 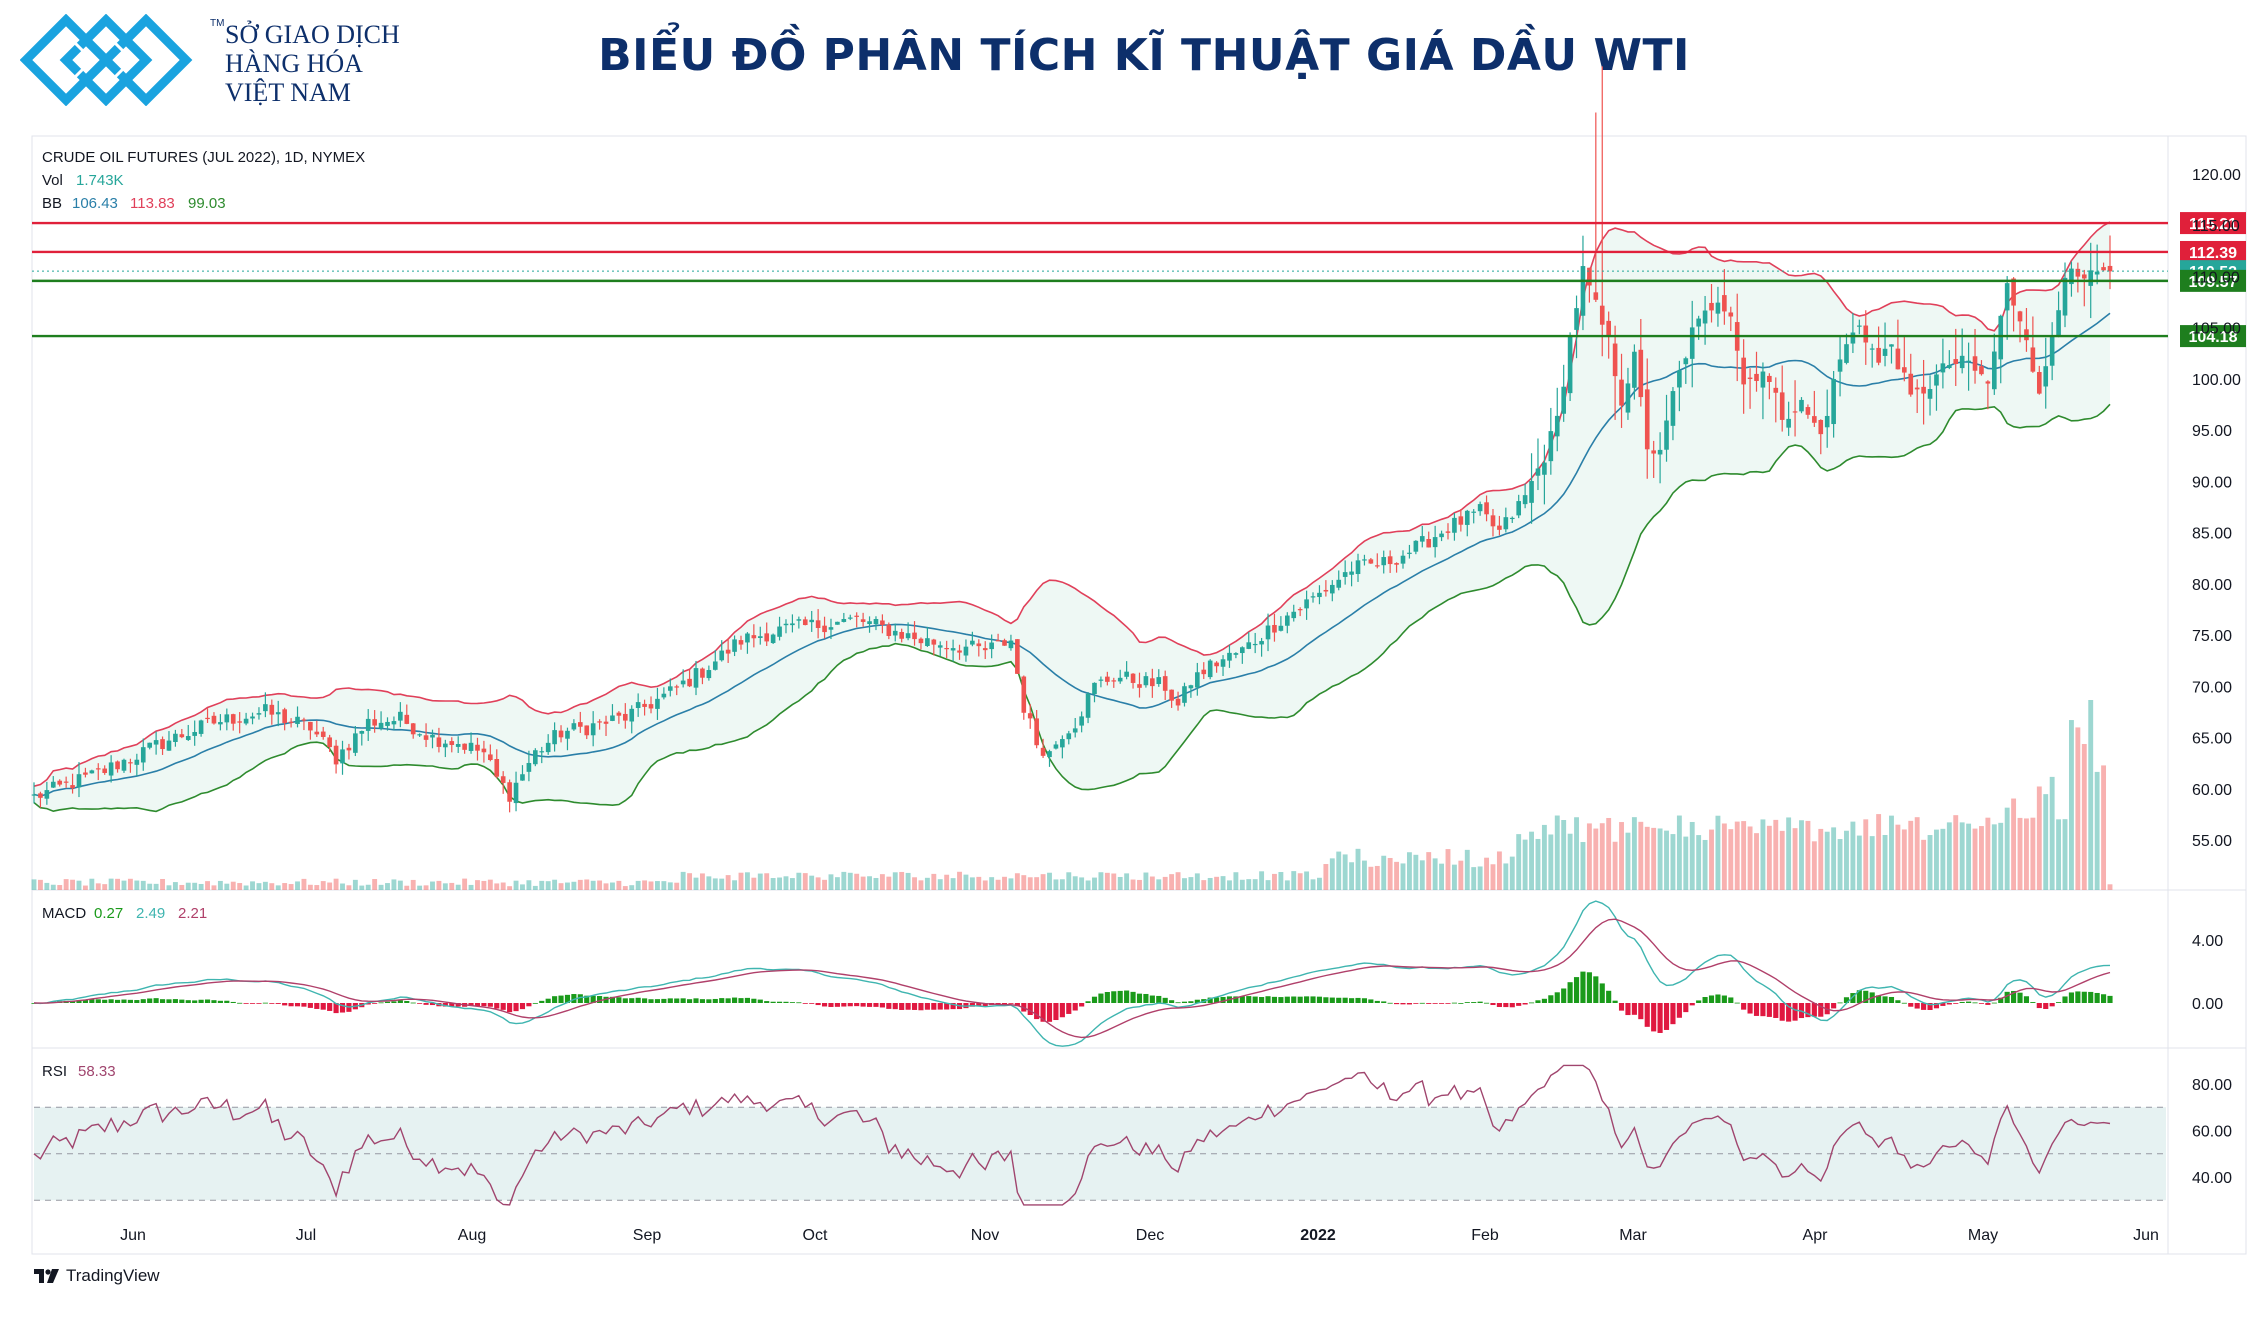 What do you see at coordinates (647, 1235) in the screenshot?
I see `x-tick-label: Sep` at bounding box center [647, 1235].